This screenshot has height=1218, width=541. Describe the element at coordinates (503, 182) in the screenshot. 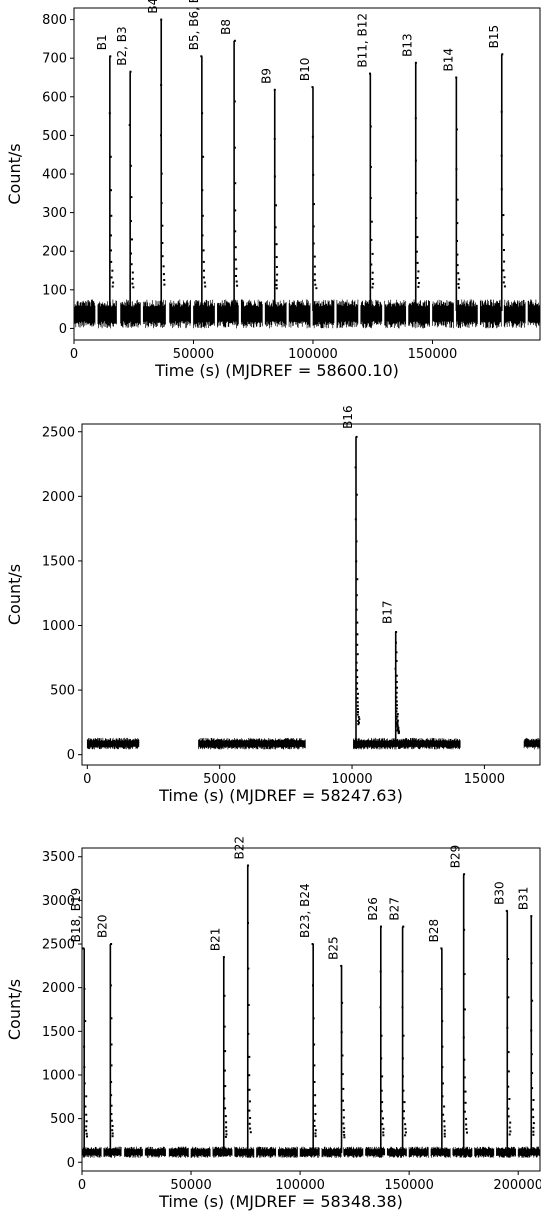

I see `burst-b15` at that location.